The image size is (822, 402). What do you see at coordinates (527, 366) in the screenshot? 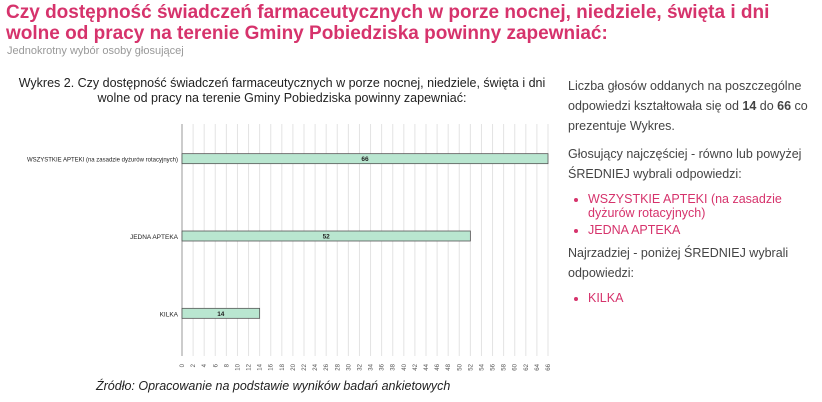
I see `x-tick-label: 62` at bounding box center [527, 366].